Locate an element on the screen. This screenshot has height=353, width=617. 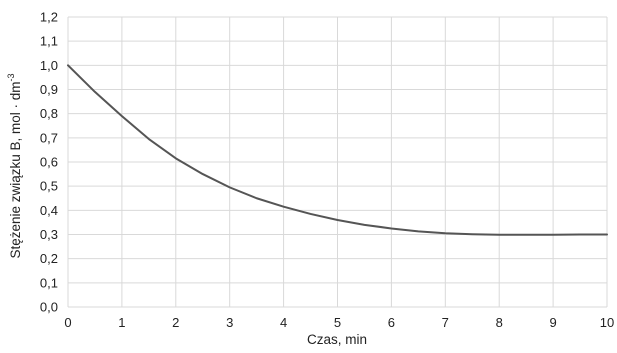
x-tick-label: 3 is located at coordinates (229, 322).